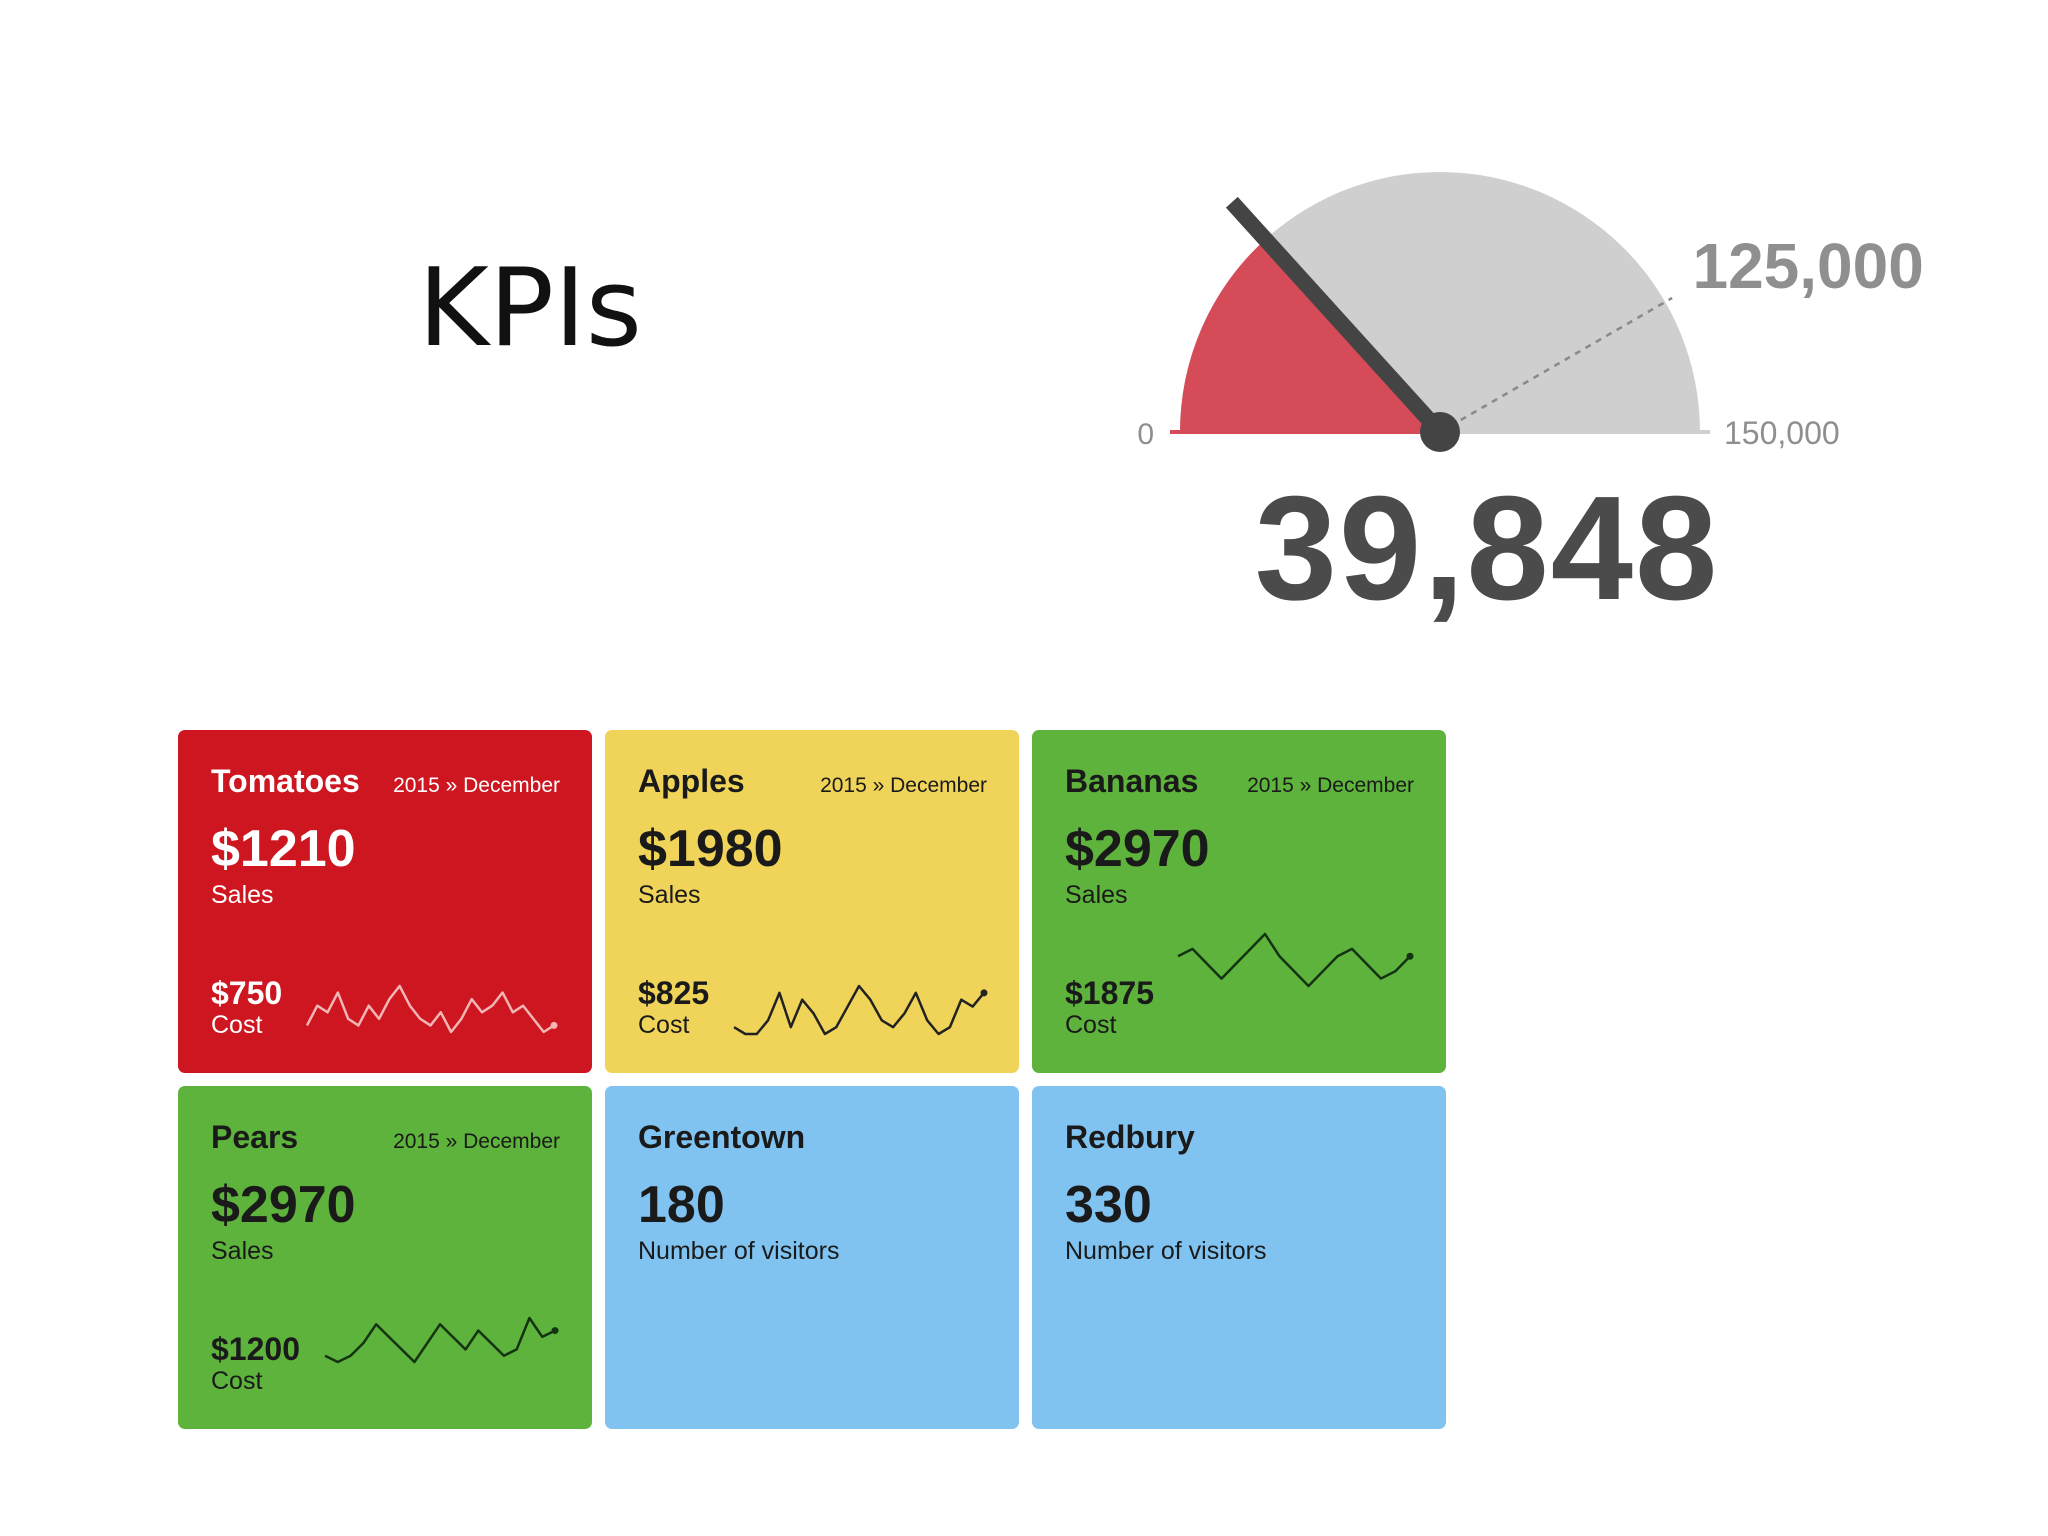  I want to click on tile-name: Greentown, so click(722, 1137).